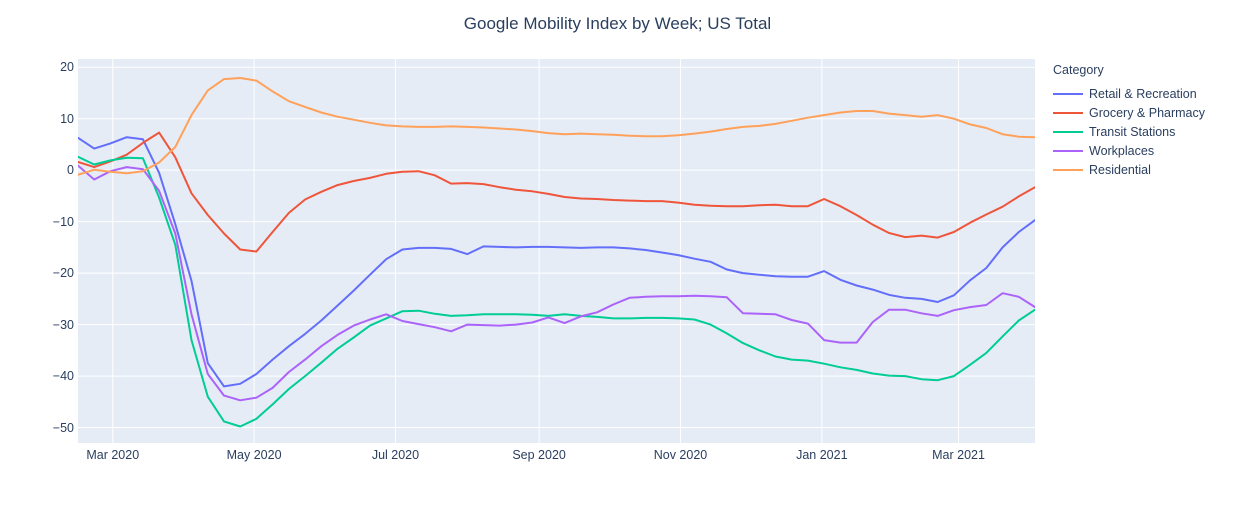  What do you see at coordinates (958, 455) in the screenshot?
I see `x-tick-label: Mar 2021` at bounding box center [958, 455].